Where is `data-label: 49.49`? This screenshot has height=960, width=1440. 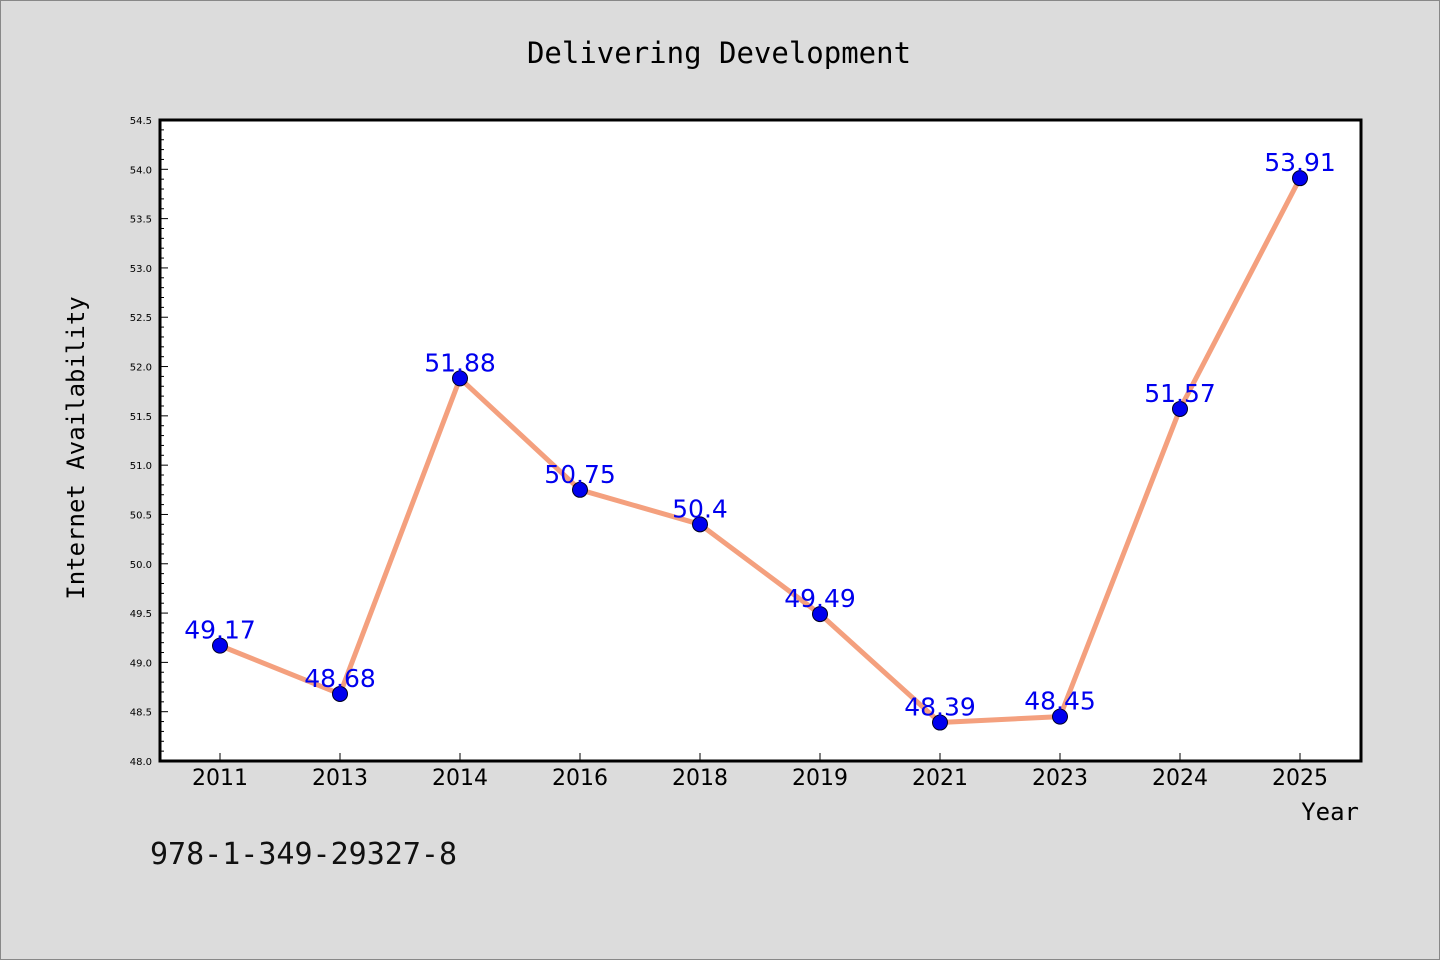
data-label: 49.49 is located at coordinates (820, 598).